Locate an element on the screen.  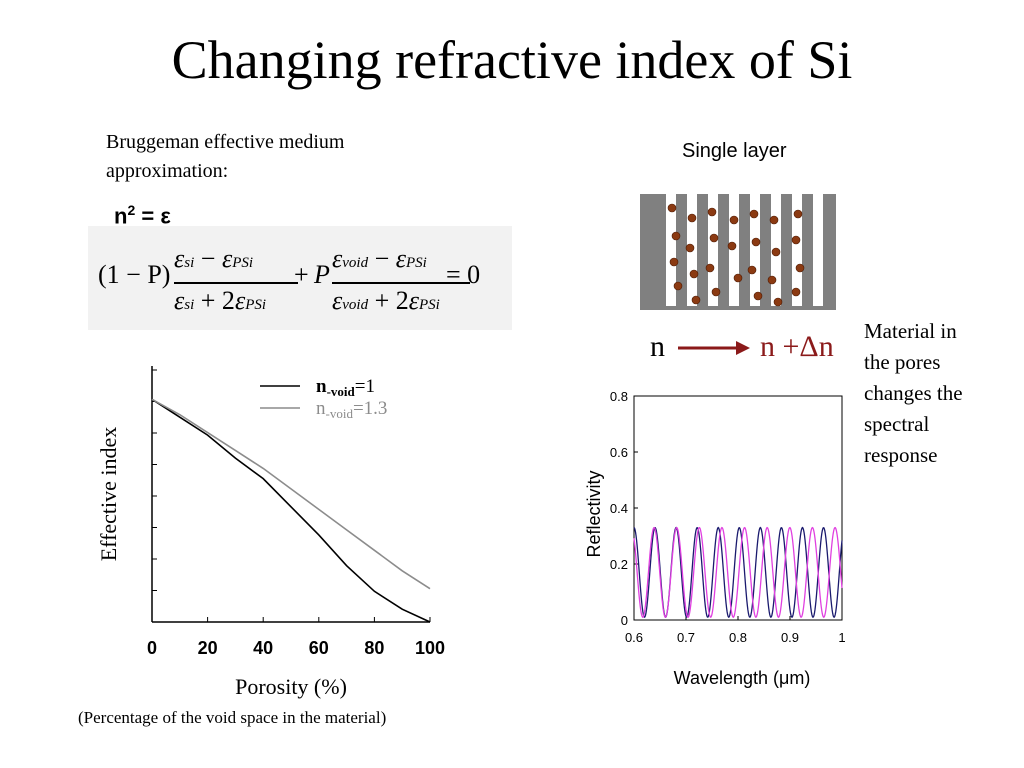
y-axis-label: Effective index is located at coordinates (108, 494).